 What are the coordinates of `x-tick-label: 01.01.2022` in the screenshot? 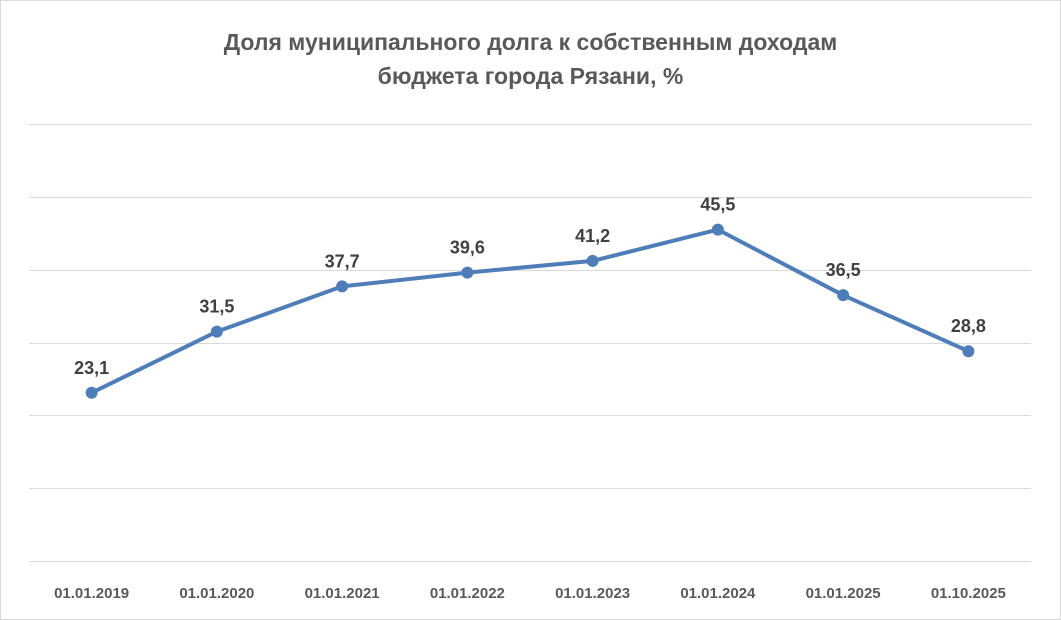 It's located at (467, 593).